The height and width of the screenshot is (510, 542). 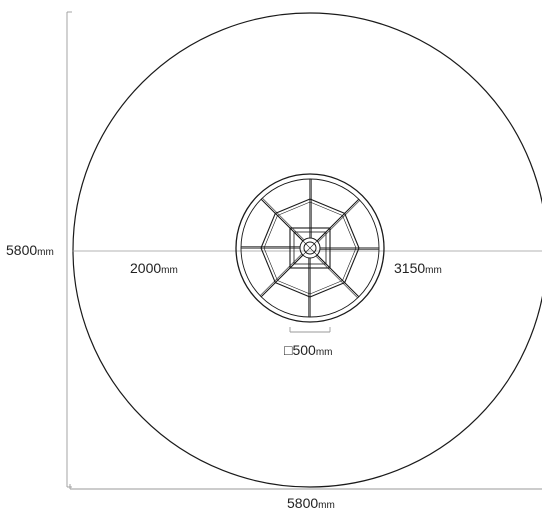 I want to click on width-dimension-label: 5800mm, so click(x=311, y=502).